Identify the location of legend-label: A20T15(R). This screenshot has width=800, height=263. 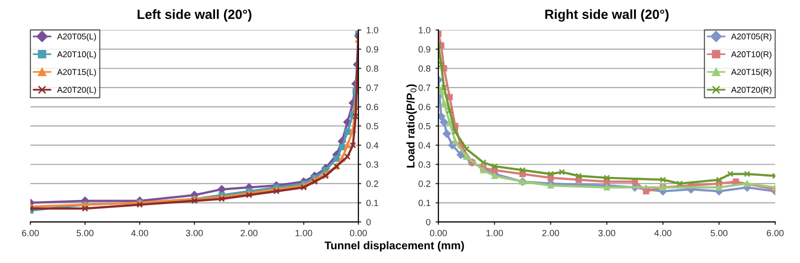
(751, 72).